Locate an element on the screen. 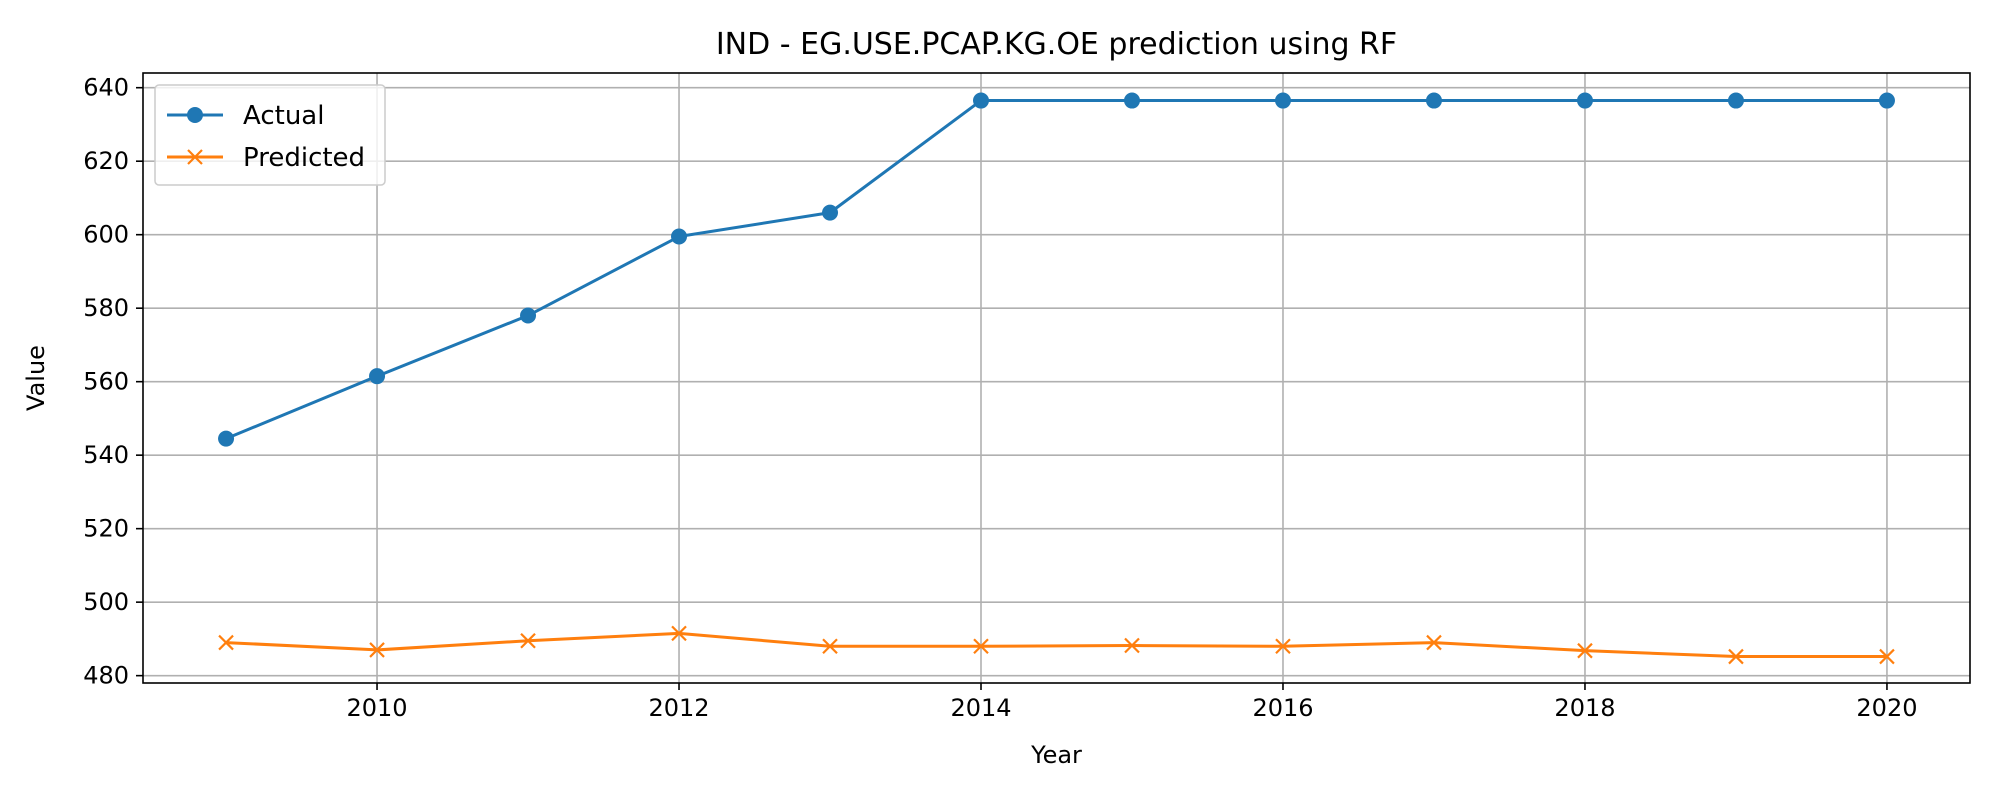  x-tick-label: 2016 is located at coordinates (1282, 708).